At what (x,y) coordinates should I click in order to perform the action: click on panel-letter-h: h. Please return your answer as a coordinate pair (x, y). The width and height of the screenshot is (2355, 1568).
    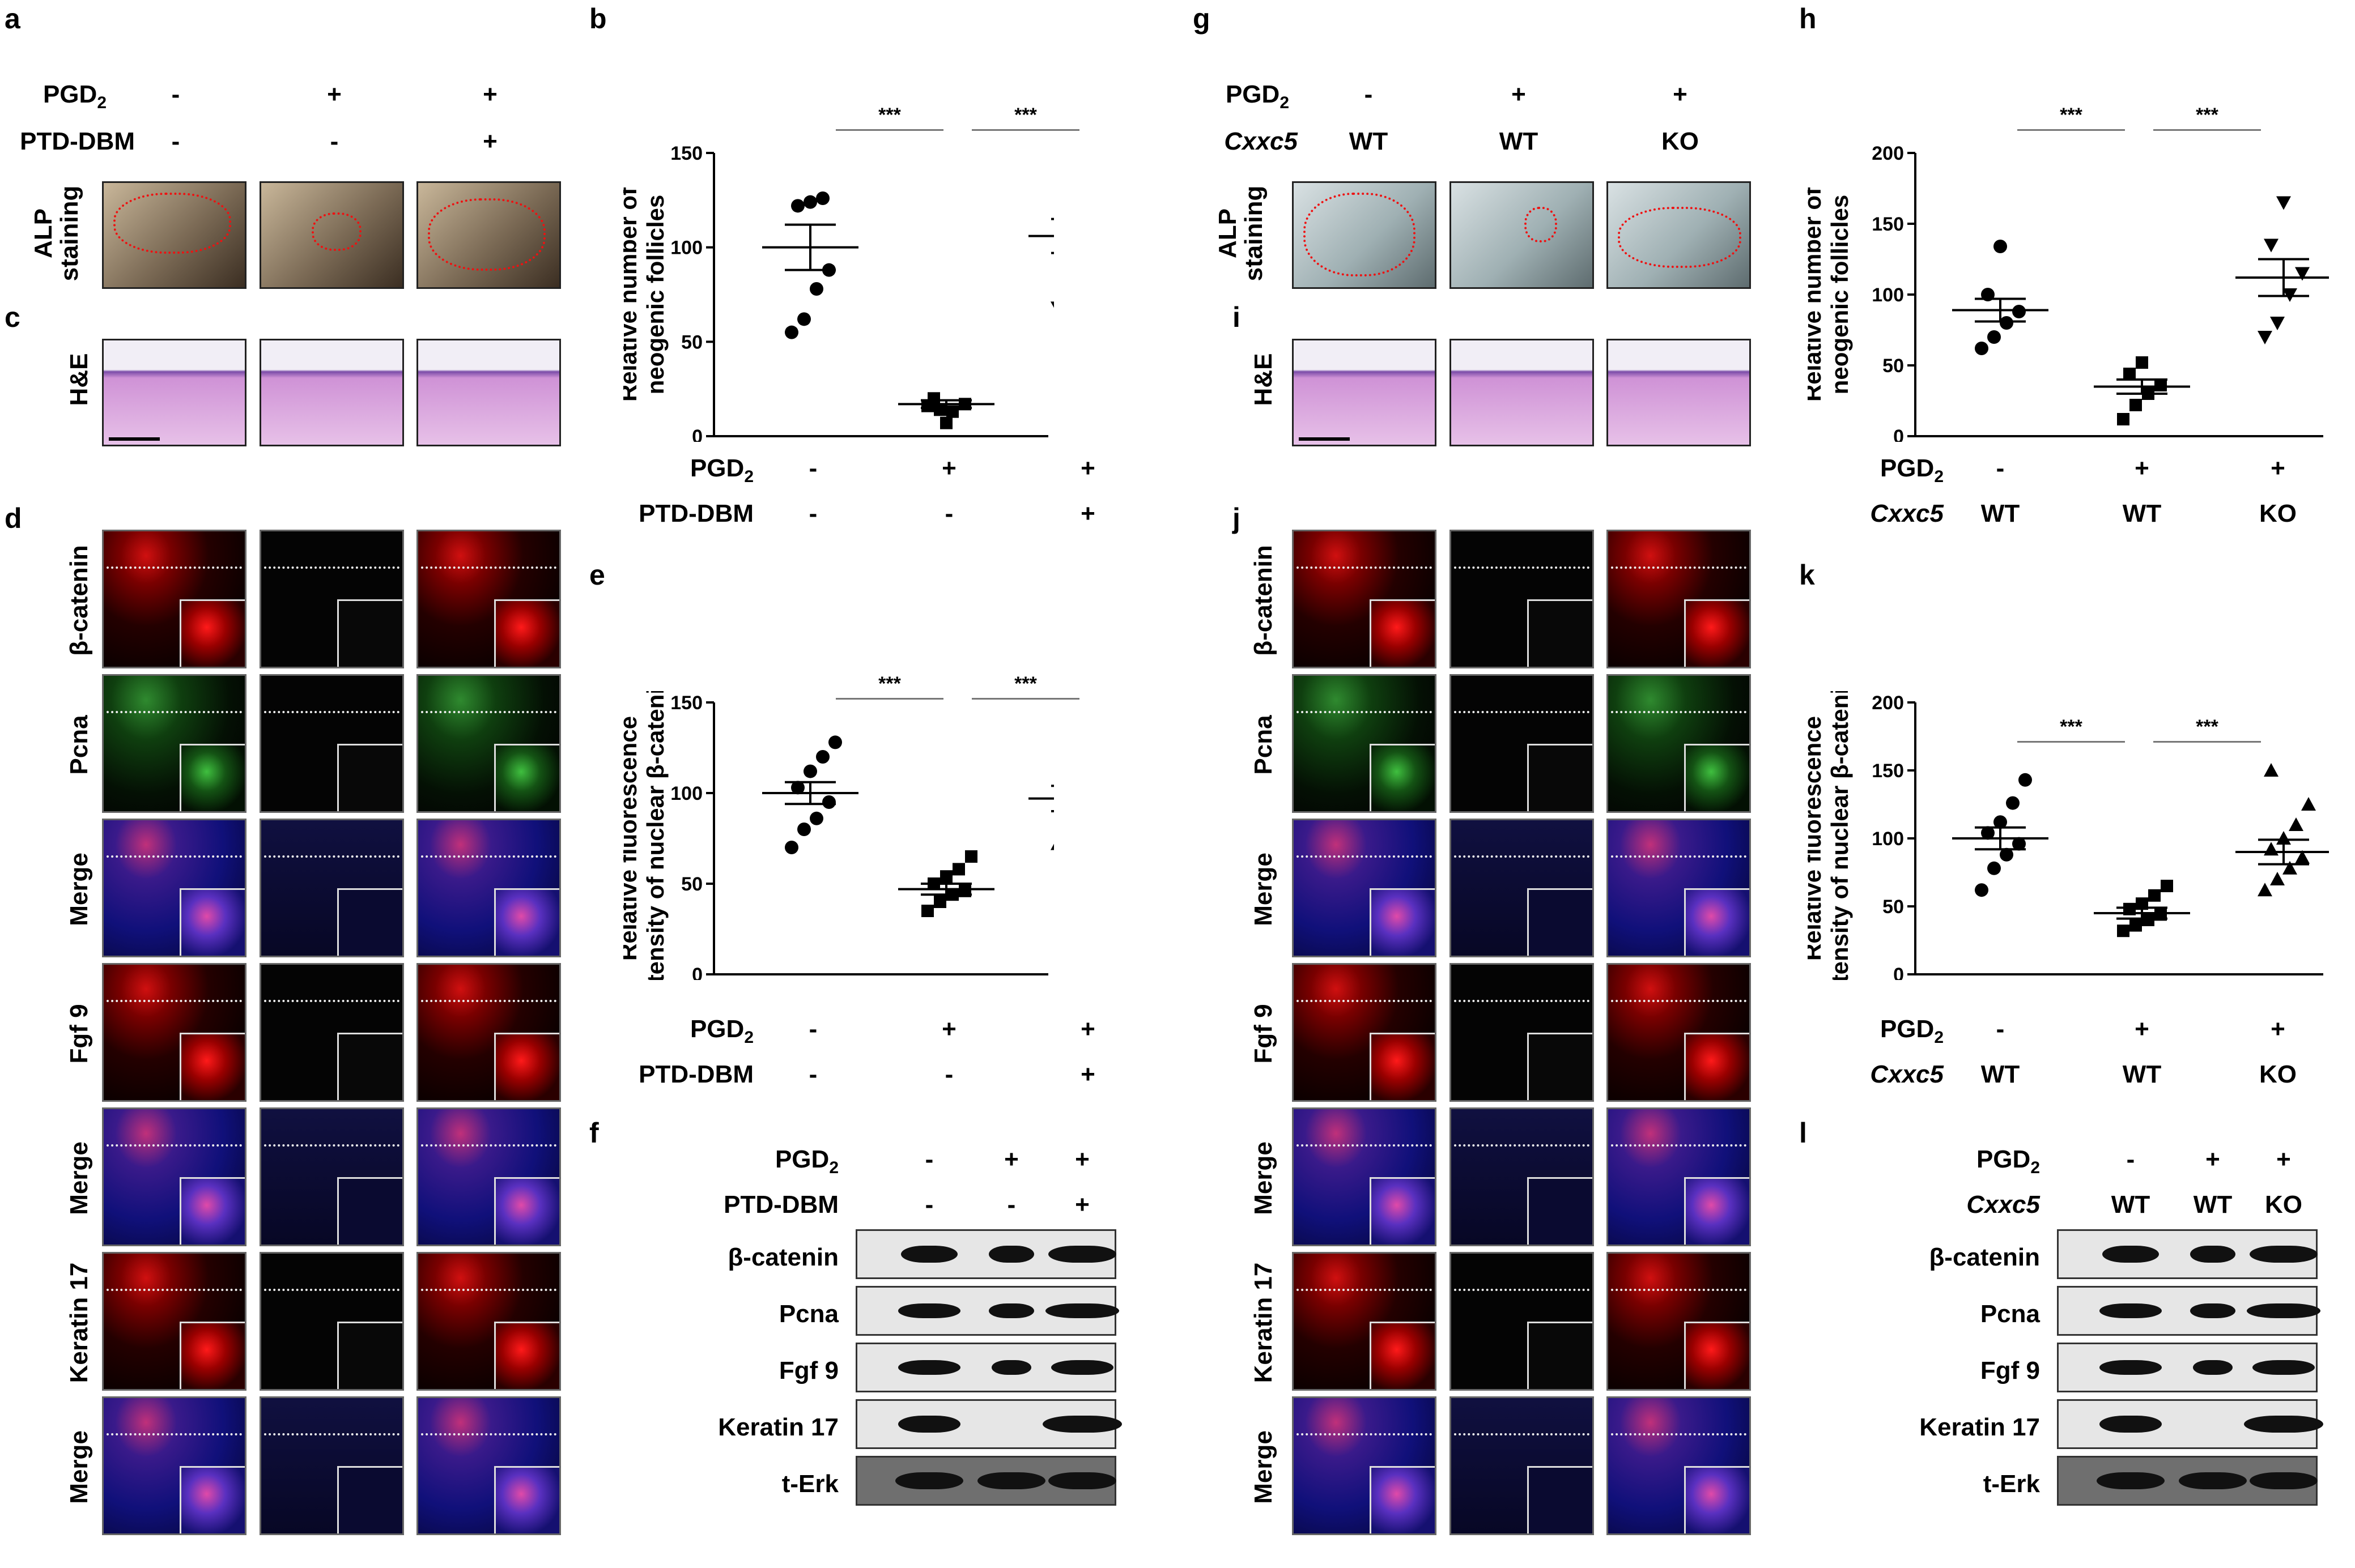
    Looking at the image, I should click on (1808, 19).